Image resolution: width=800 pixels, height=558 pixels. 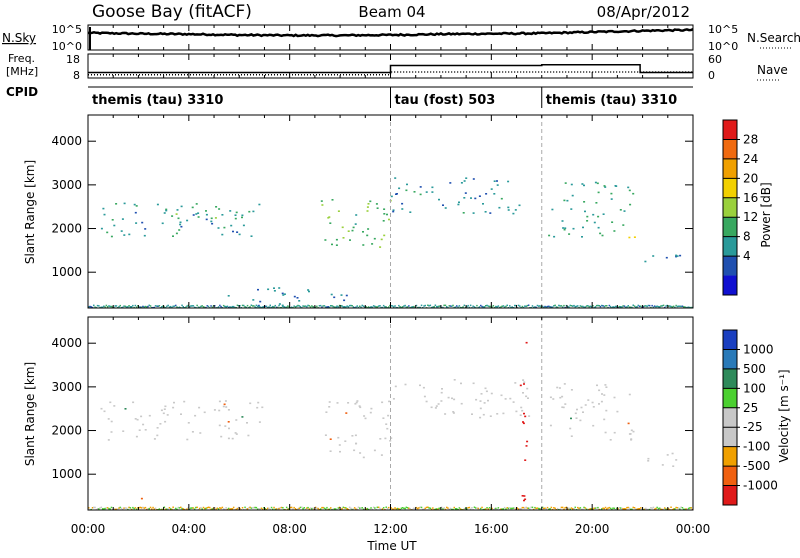 What do you see at coordinates (750, 217) in the screenshot?
I see `power-scale-tick-label: 12` at bounding box center [750, 217].